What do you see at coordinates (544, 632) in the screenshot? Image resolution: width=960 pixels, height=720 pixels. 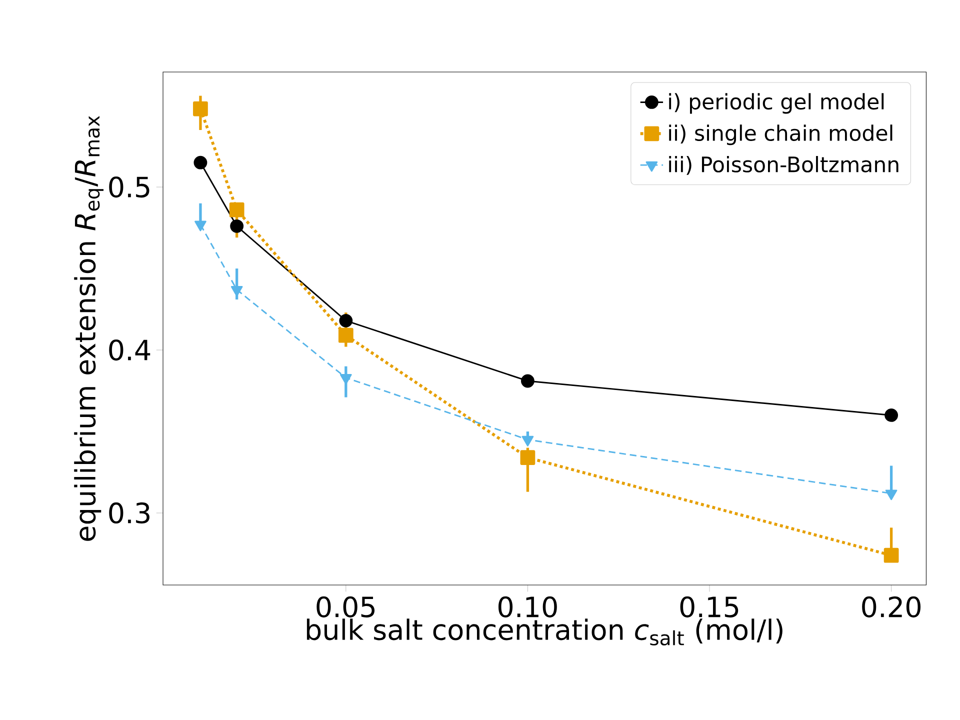 I see `x-axis-title: bulk salt concentration c$_{salt}$ (mol/l)` at bounding box center [544, 632].